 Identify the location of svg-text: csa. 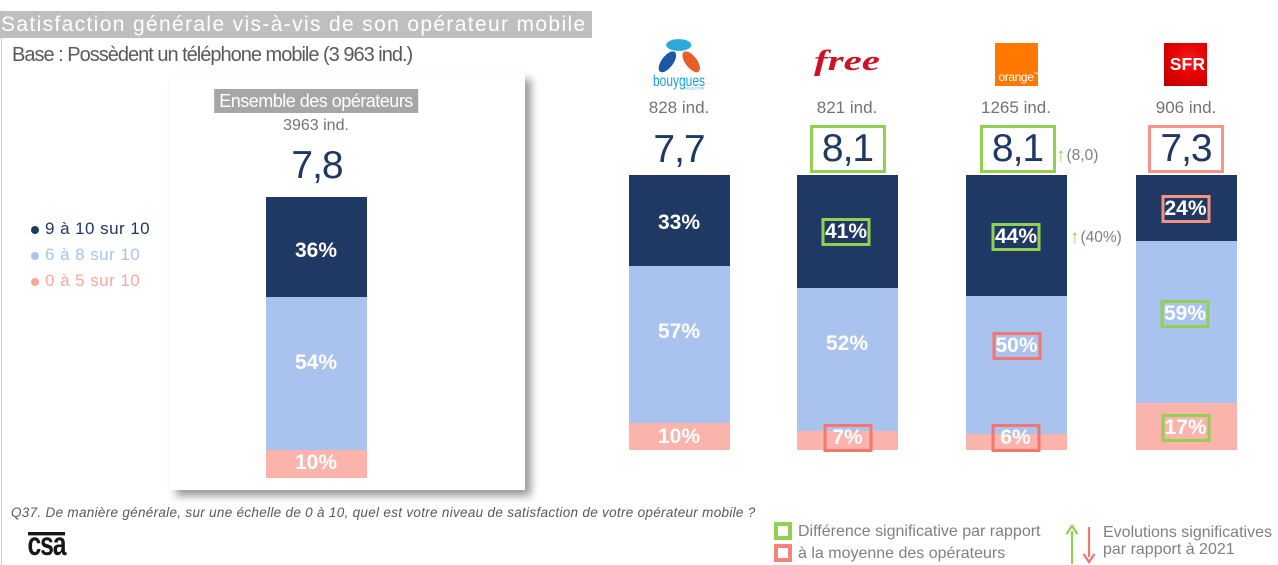
(48, 545).